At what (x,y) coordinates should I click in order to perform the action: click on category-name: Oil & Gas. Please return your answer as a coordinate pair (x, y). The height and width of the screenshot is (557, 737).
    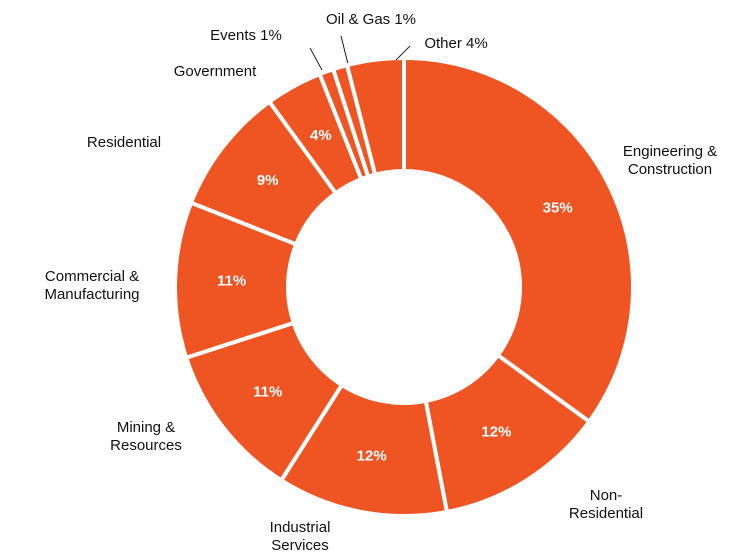
    Looking at the image, I should click on (358, 19).